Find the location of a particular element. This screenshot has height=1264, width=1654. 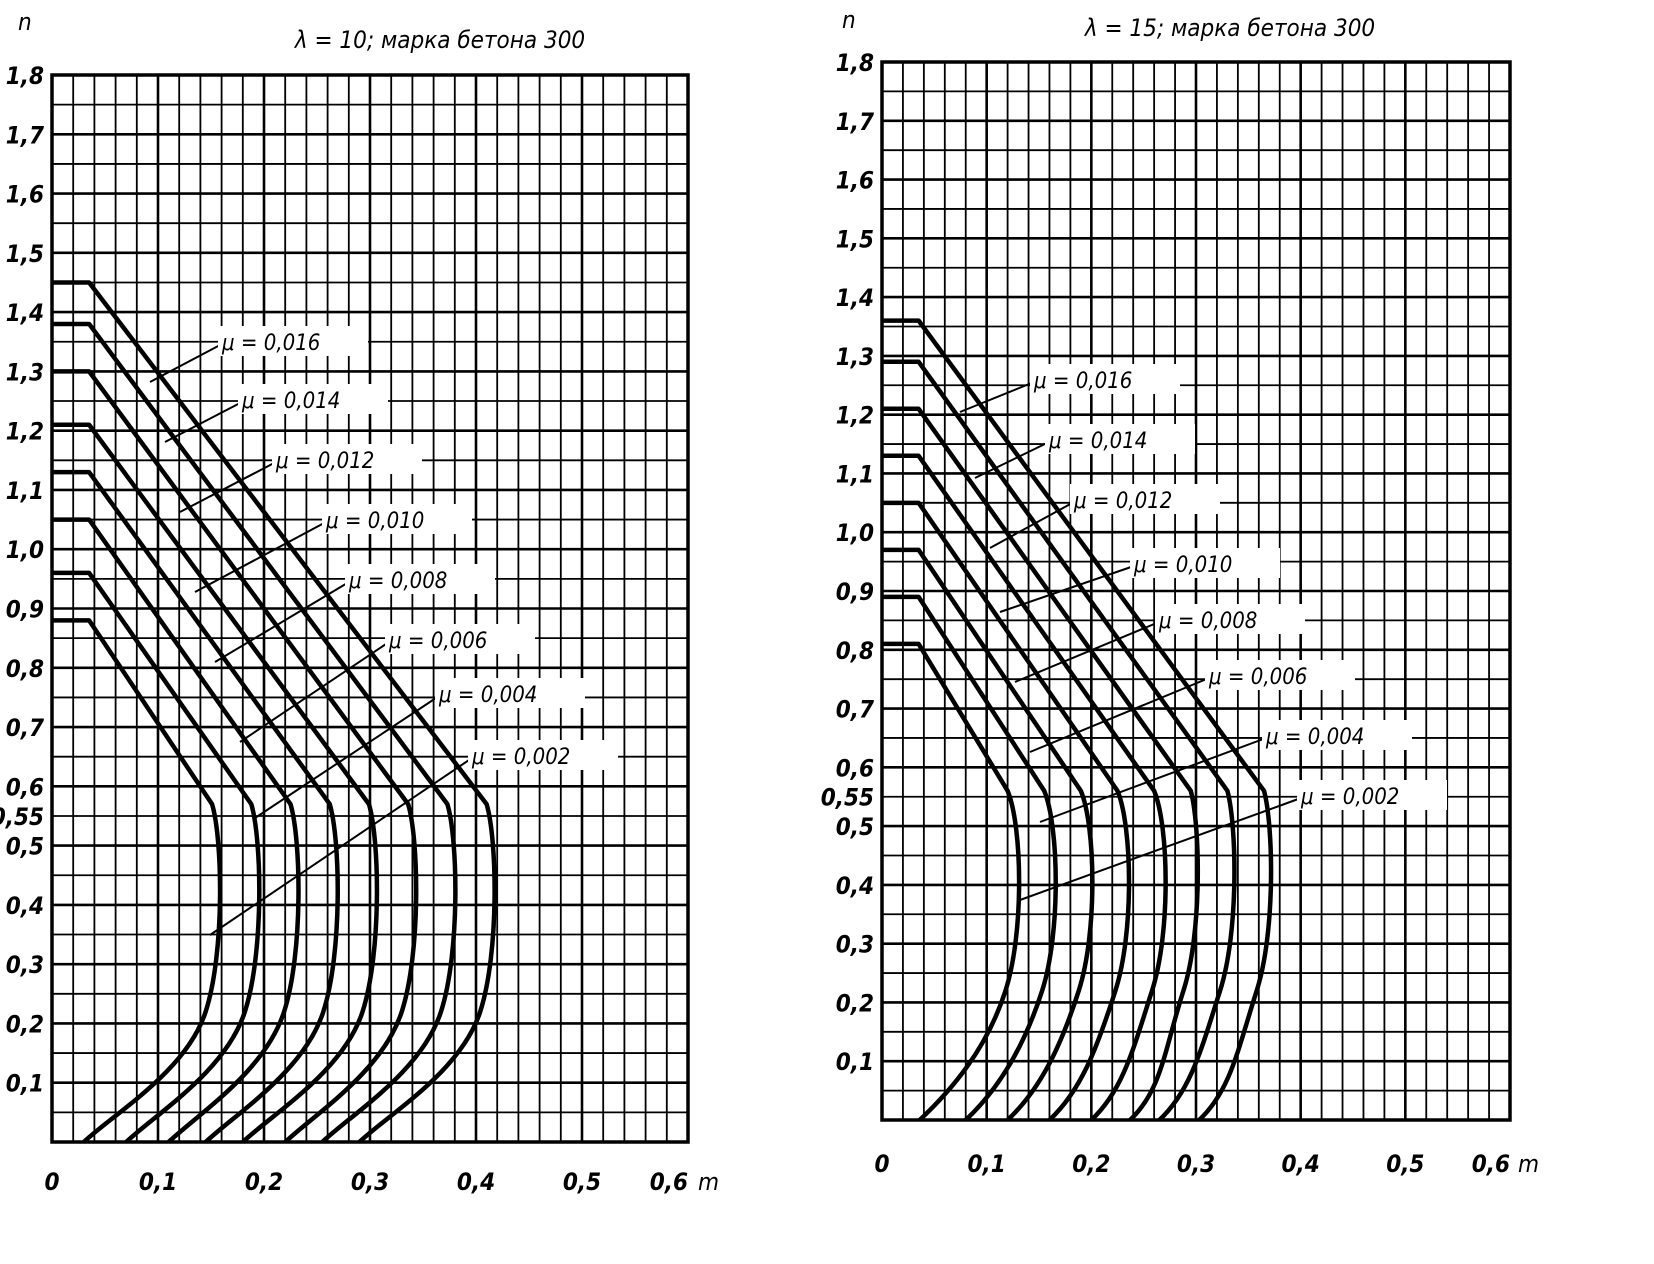

series-label: μ = 0,004 is located at coordinates (1314, 737).